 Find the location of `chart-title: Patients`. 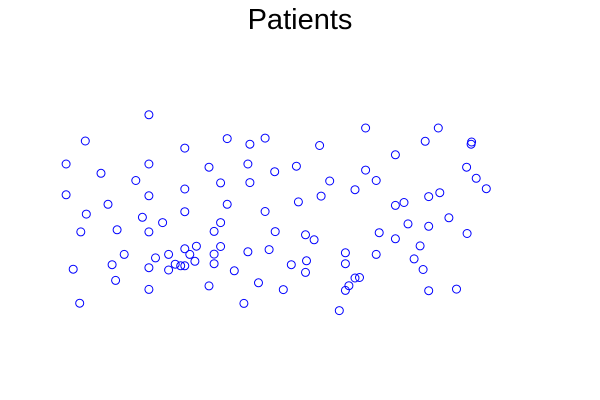

chart-title: Patients is located at coordinates (300, 20).